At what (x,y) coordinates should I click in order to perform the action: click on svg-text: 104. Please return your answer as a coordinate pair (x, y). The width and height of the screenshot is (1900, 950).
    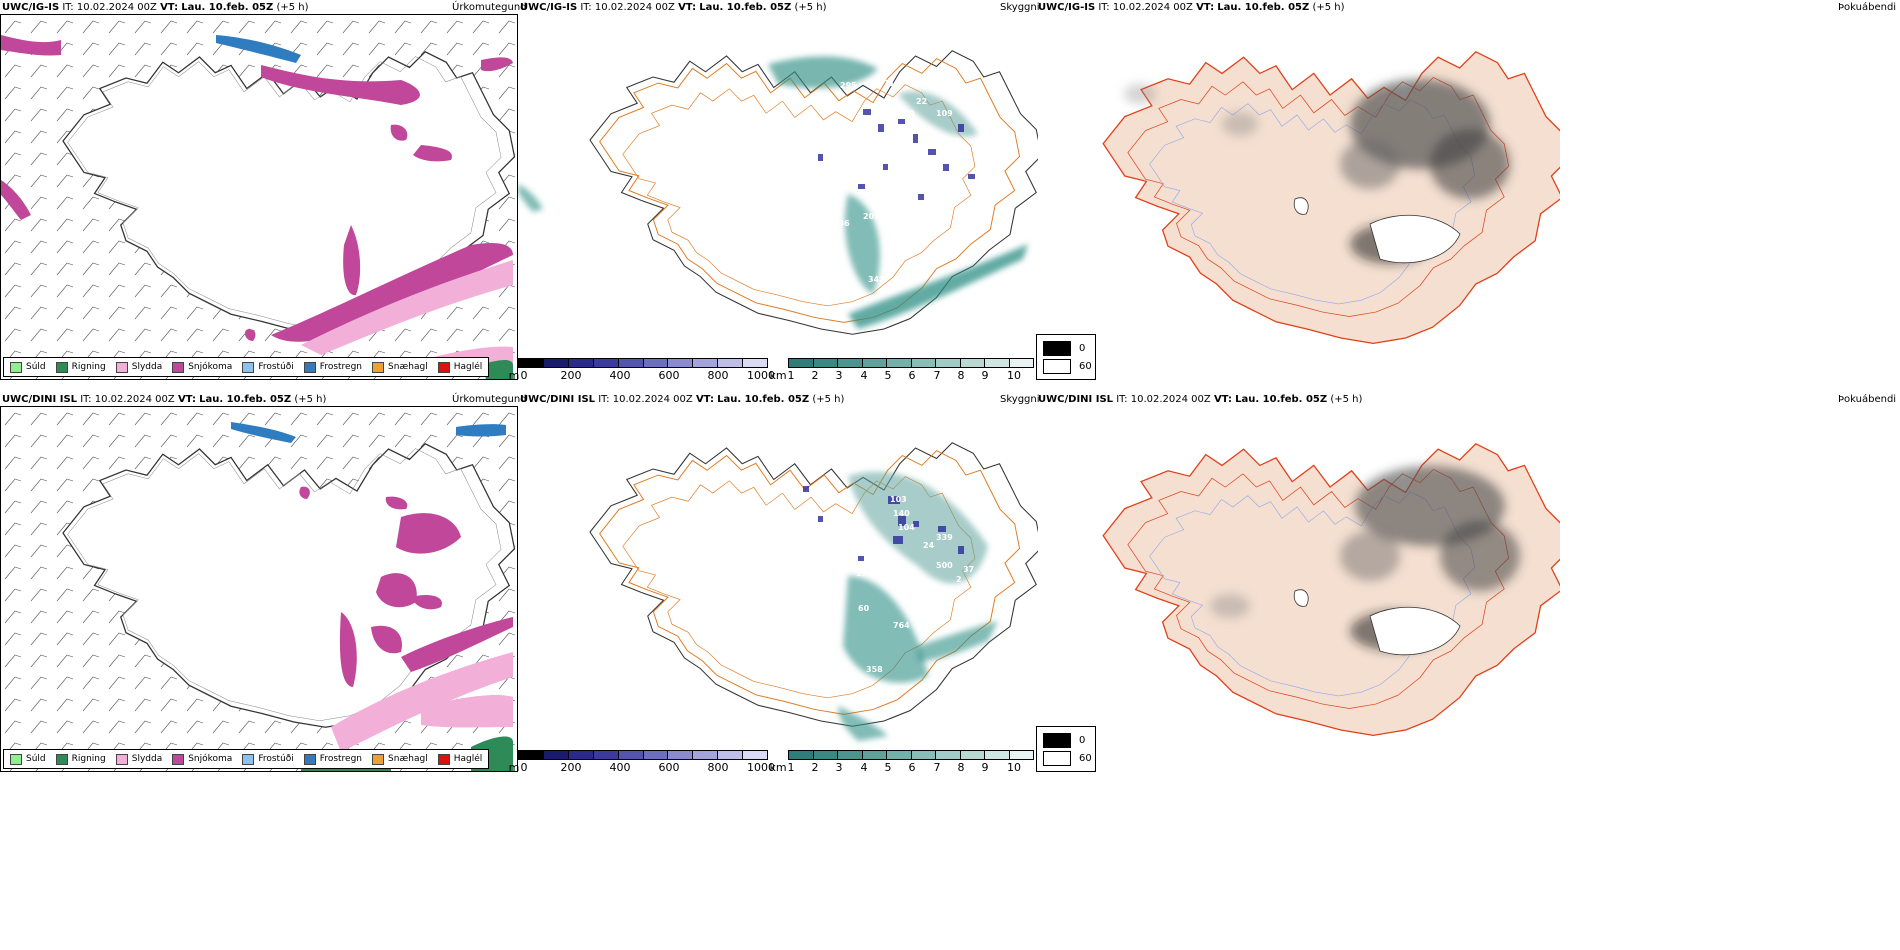
    Looking at the image, I should click on (906, 527).